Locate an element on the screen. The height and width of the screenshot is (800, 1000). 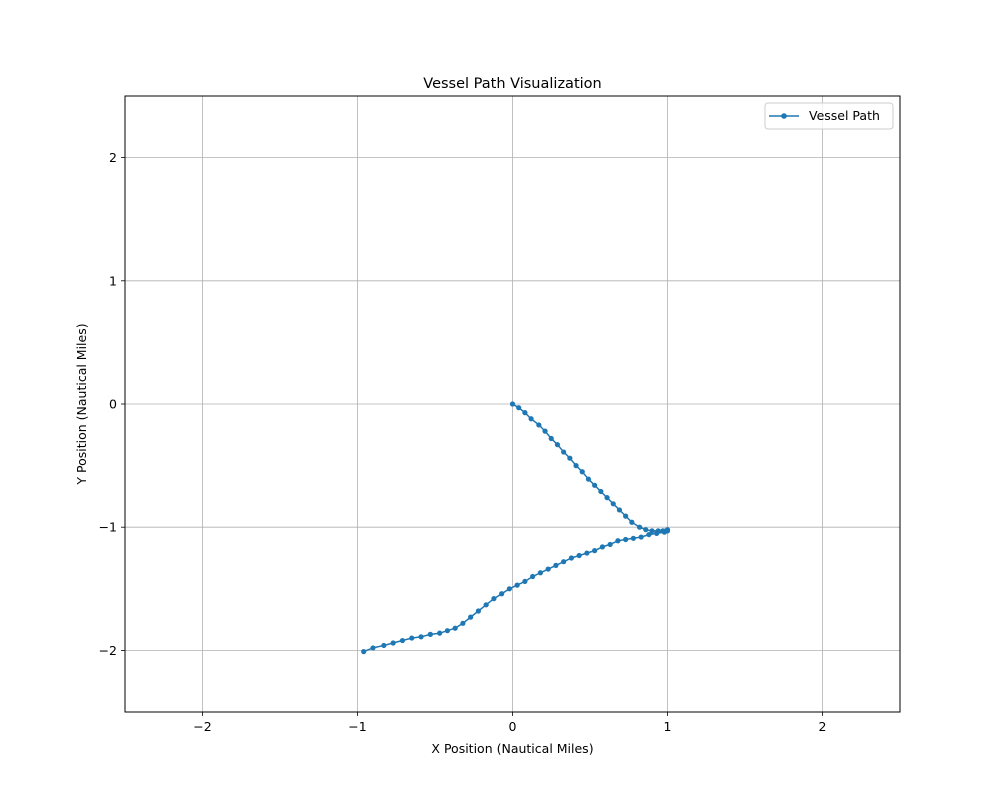
chart-title: Vessel Path Visualization is located at coordinates (512, 84).